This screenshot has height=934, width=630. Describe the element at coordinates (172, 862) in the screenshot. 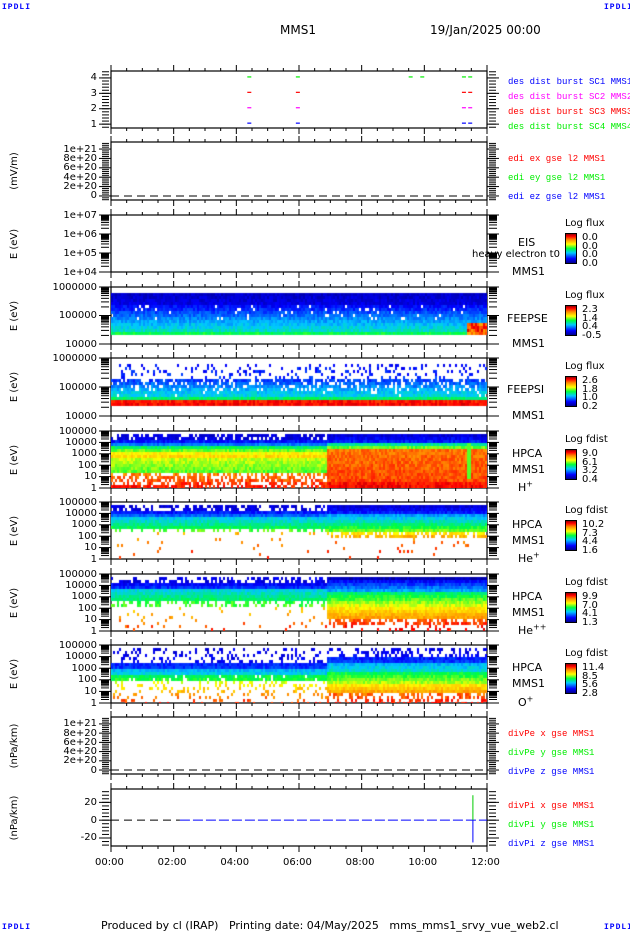

I see `time-tick-label: 02:00` at that location.